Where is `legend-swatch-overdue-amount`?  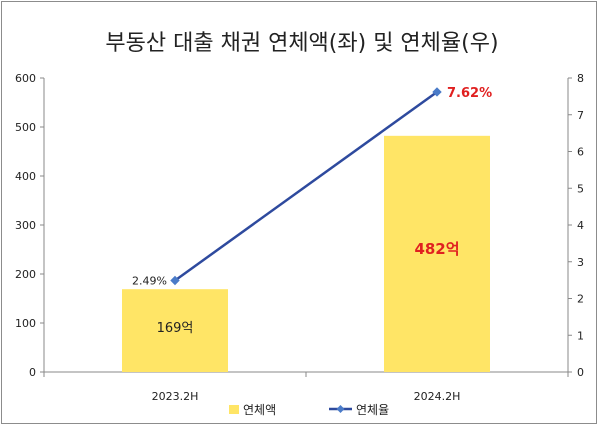 legend-swatch-overdue-amount is located at coordinates (234, 409).